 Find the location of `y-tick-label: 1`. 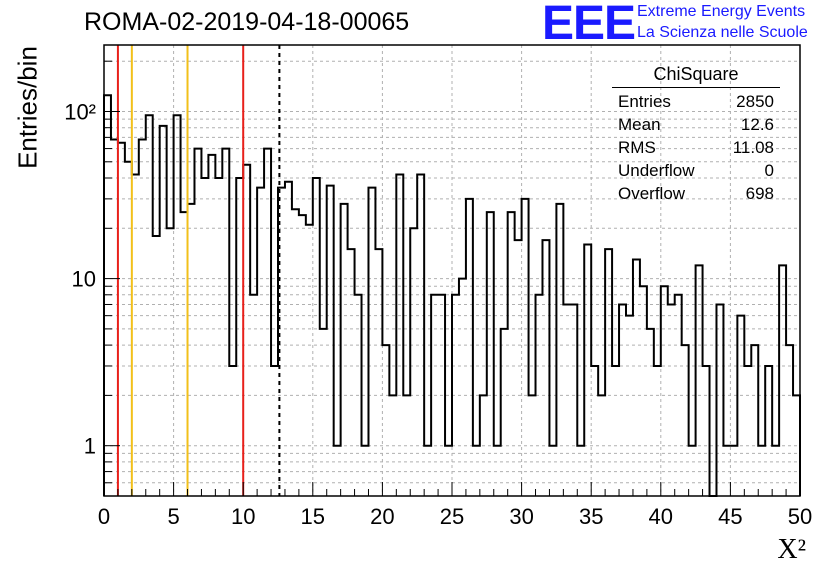

y-tick-label: 1 is located at coordinates (90, 446).